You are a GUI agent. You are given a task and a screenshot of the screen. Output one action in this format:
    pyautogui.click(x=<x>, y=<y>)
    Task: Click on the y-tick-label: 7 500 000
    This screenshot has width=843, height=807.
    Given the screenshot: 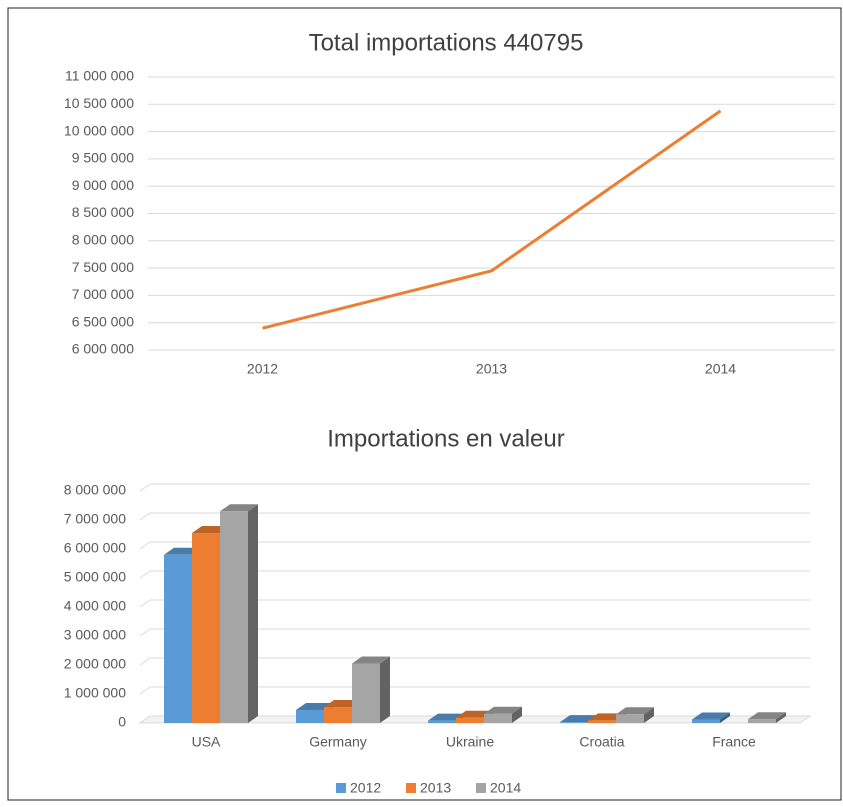 What is the action you would take?
    pyautogui.click(x=103, y=267)
    